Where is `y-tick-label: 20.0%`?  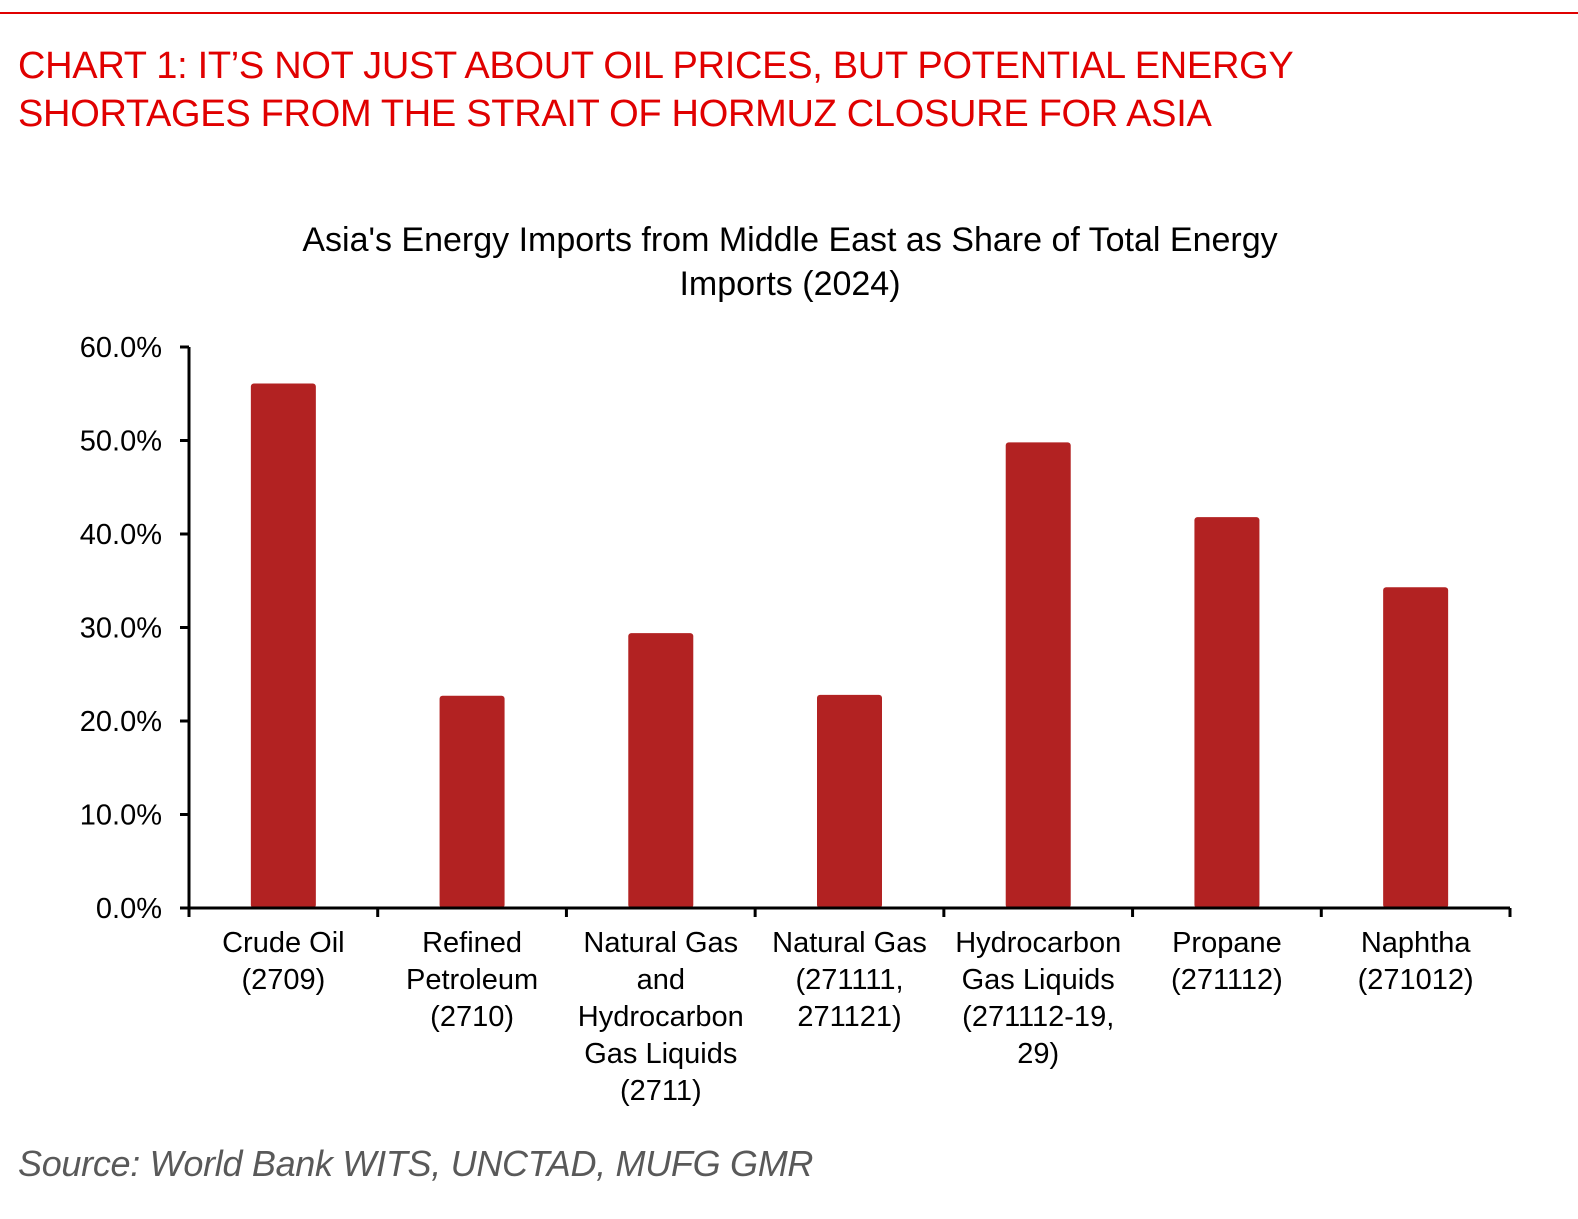
y-tick-label: 20.0% is located at coordinates (121, 722).